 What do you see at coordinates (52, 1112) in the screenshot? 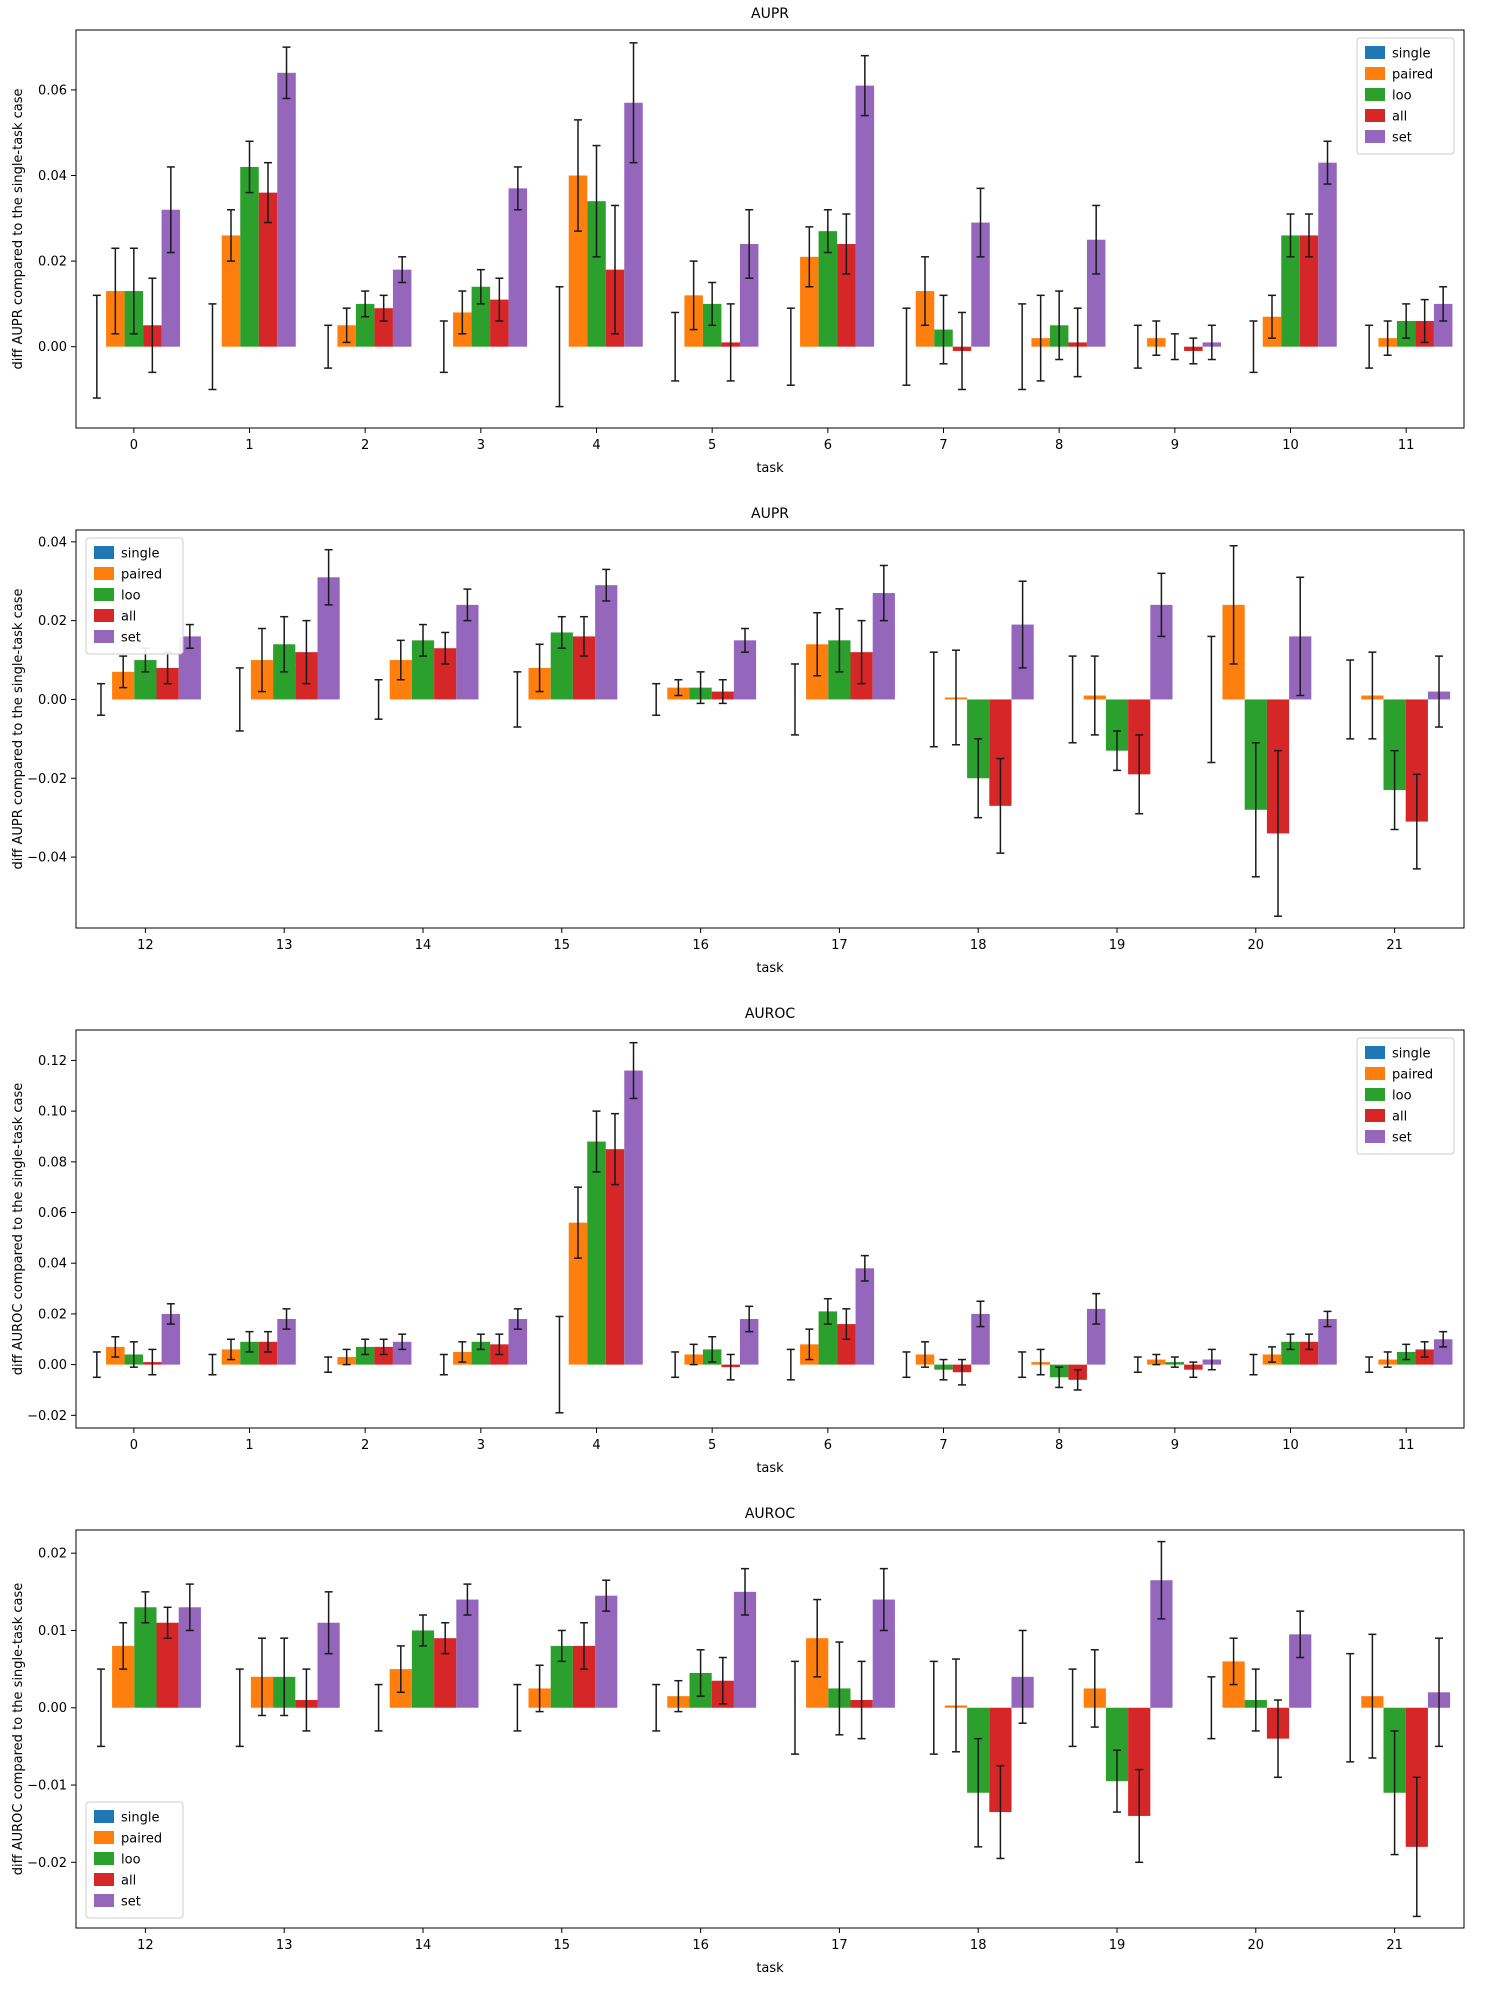
I see `y-tick-label: 0.10` at bounding box center [52, 1112].